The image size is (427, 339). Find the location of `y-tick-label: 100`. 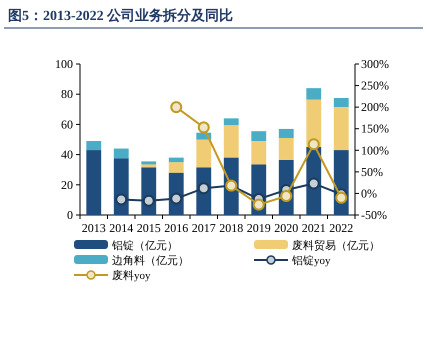

y-tick-label: 100 is located at coordinates (64, 64).